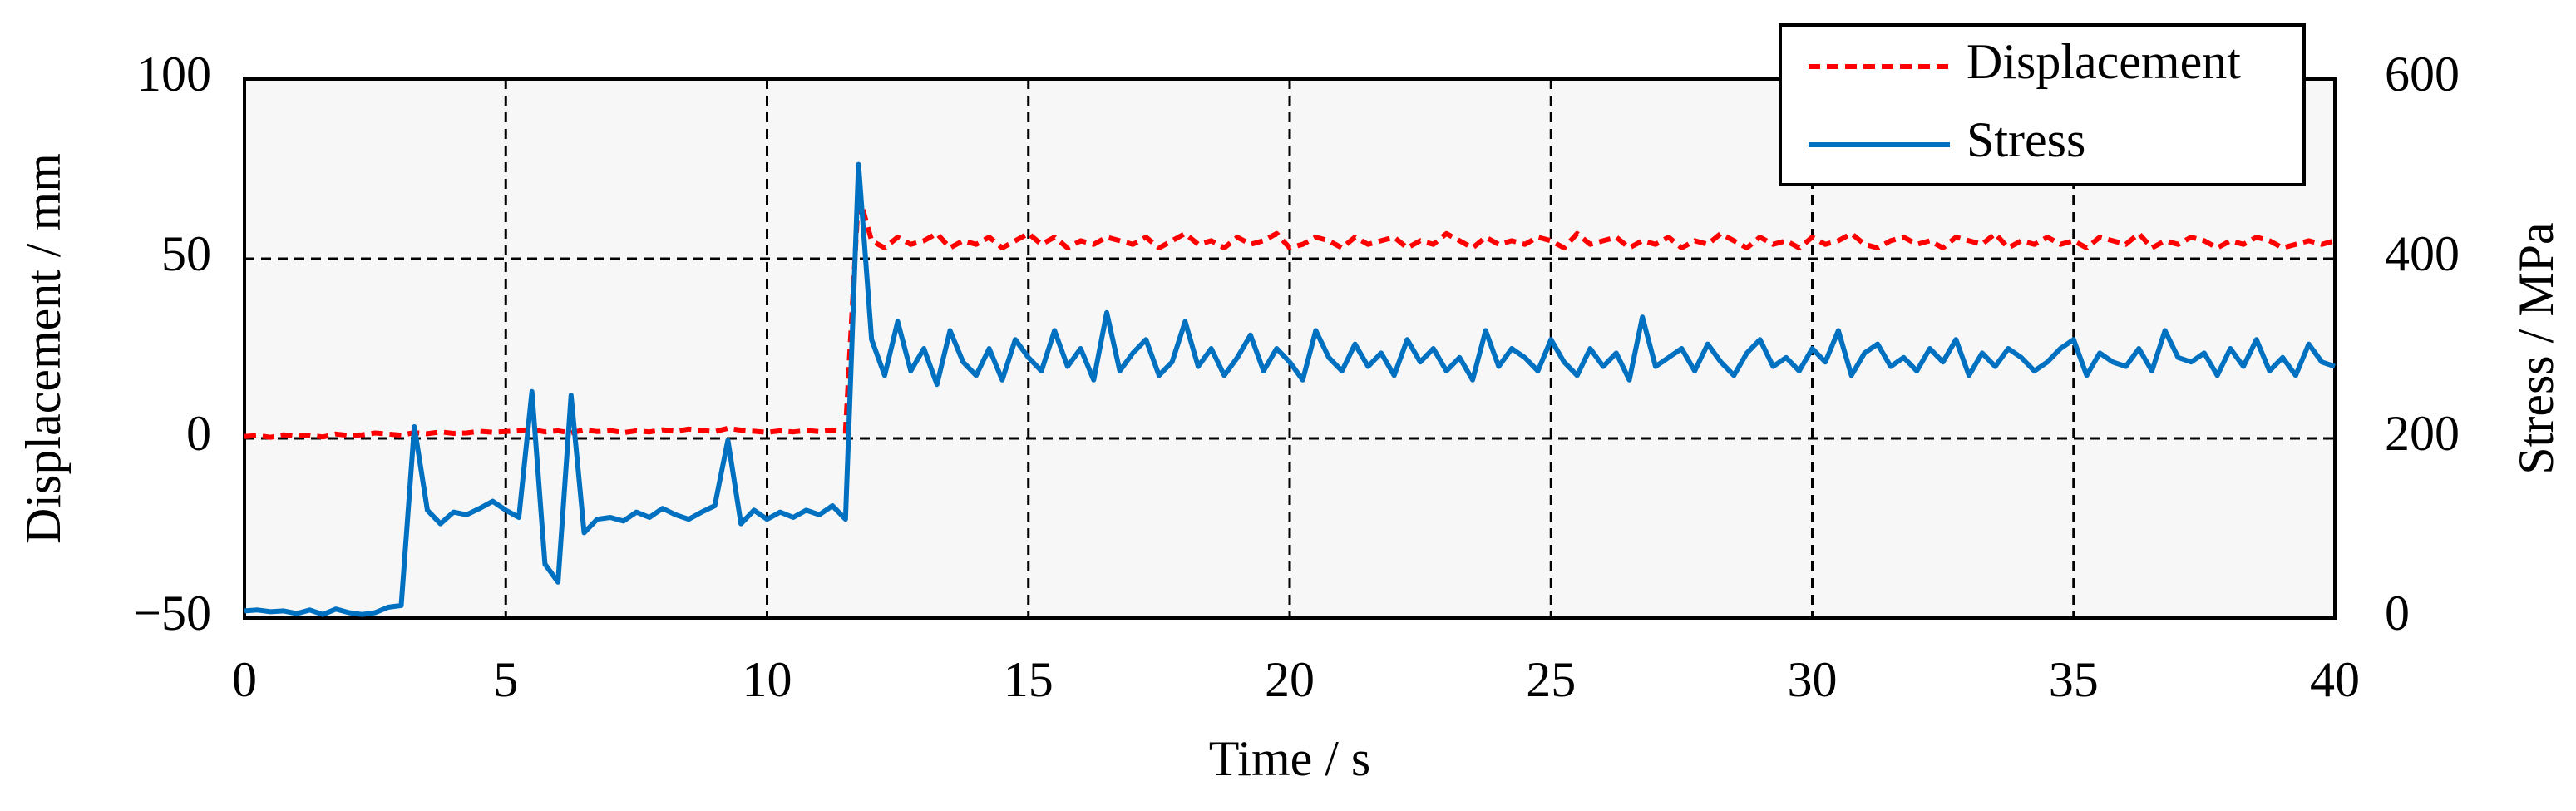 Image resolution: width=2576 pixels, height=811 pixels. What do you see at coordinates (2043, 104) in the screenshot?
I see `legend-box` at bounding box center [2043, 104].